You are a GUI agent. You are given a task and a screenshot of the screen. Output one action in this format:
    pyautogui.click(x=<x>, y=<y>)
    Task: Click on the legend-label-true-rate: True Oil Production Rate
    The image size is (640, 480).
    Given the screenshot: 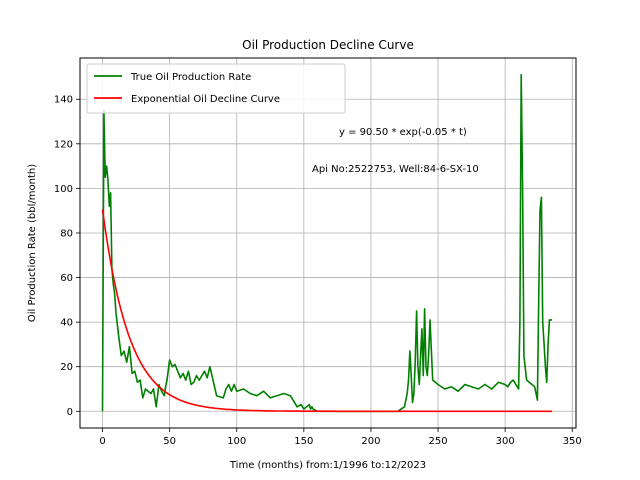 What is the action you would take?
    pyautogui.click(x=190, y=77)
    